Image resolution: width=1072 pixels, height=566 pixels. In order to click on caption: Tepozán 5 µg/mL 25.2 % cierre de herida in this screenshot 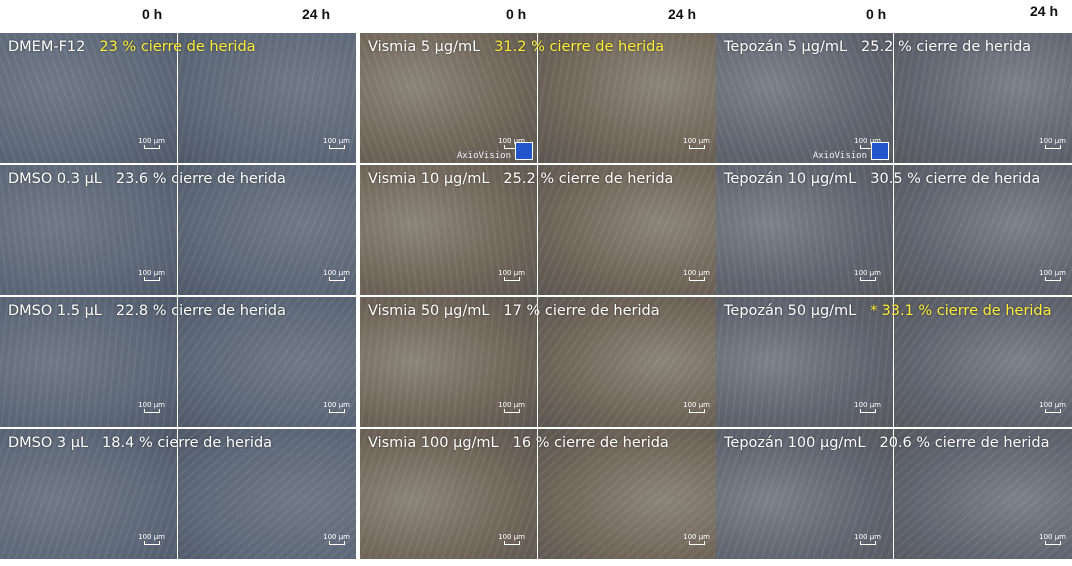, I will do `click(897, 47)`.